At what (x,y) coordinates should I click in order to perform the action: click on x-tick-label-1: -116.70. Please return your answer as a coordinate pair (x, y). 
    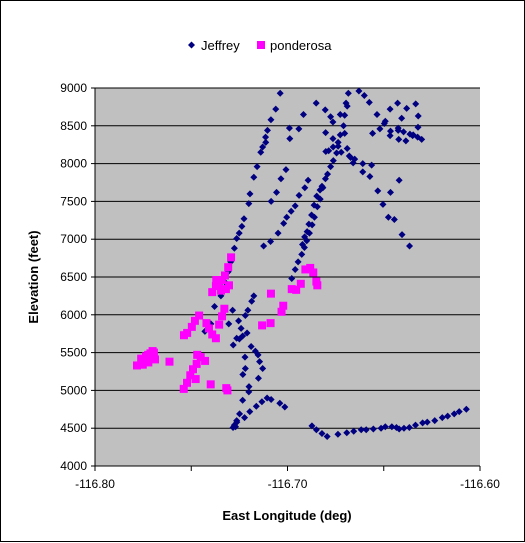
    Looking at the image, I should click on (288, 484).